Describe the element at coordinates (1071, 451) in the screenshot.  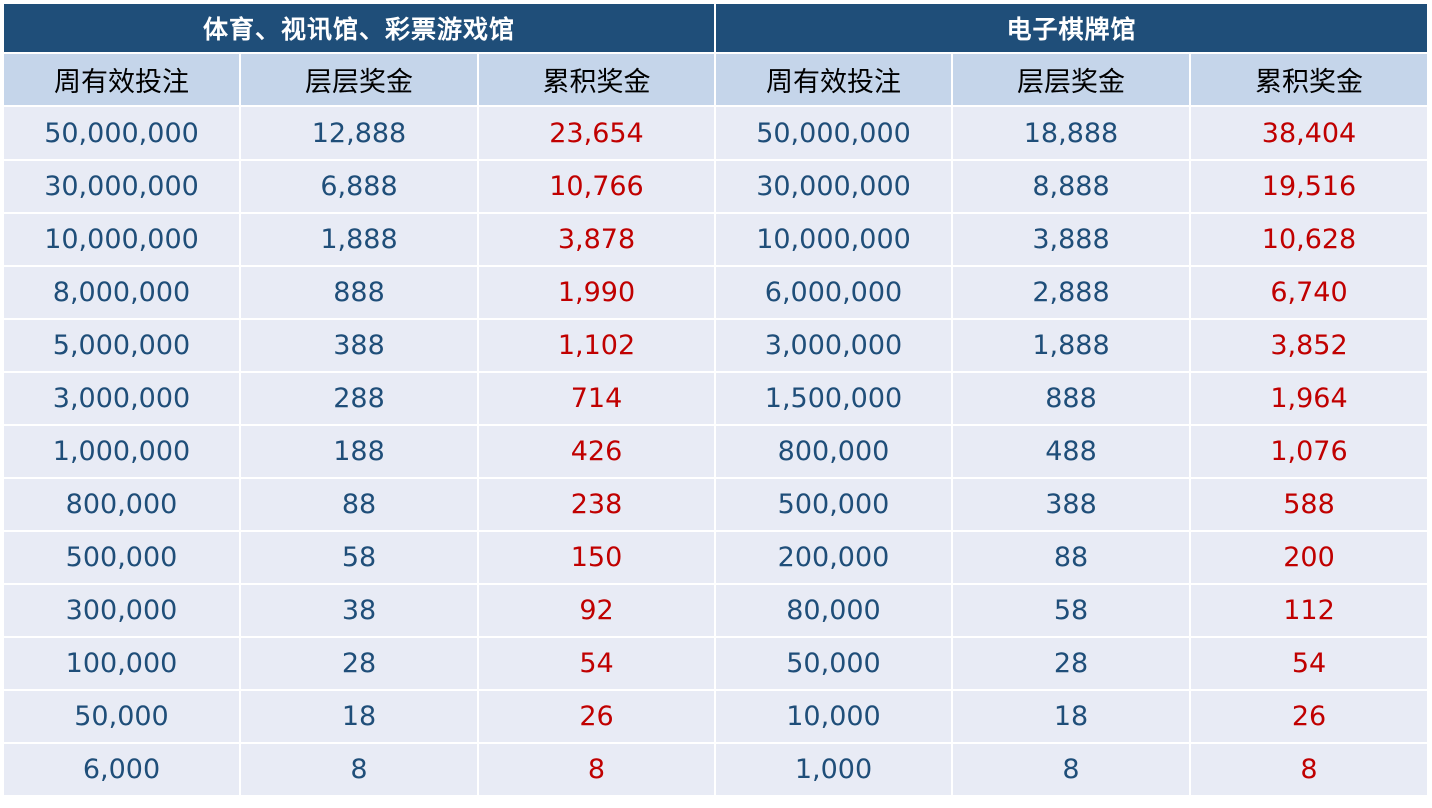
I see `tier-bonus-cell: 488` at that location.